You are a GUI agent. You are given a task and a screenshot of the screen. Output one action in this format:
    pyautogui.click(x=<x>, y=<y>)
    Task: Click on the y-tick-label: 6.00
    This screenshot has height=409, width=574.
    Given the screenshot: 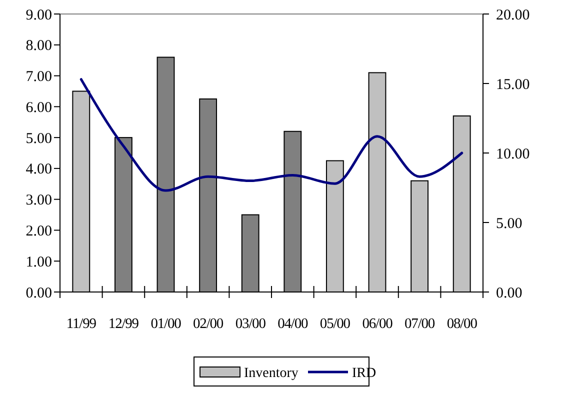 What is the action you would take?
    pyautogui.click(x=39, y=108)
    